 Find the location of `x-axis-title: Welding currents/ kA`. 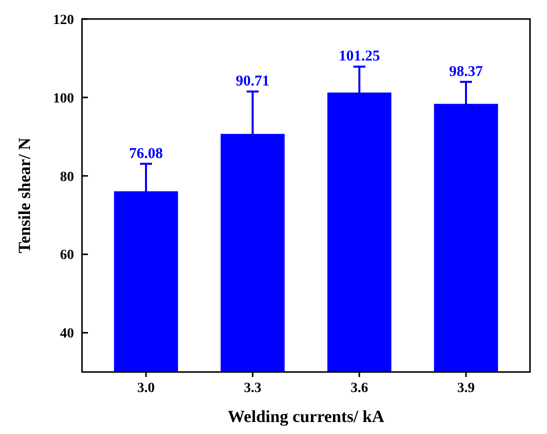

x-axis-title: Welding currents/ kA is located at coordinates (306, 416).